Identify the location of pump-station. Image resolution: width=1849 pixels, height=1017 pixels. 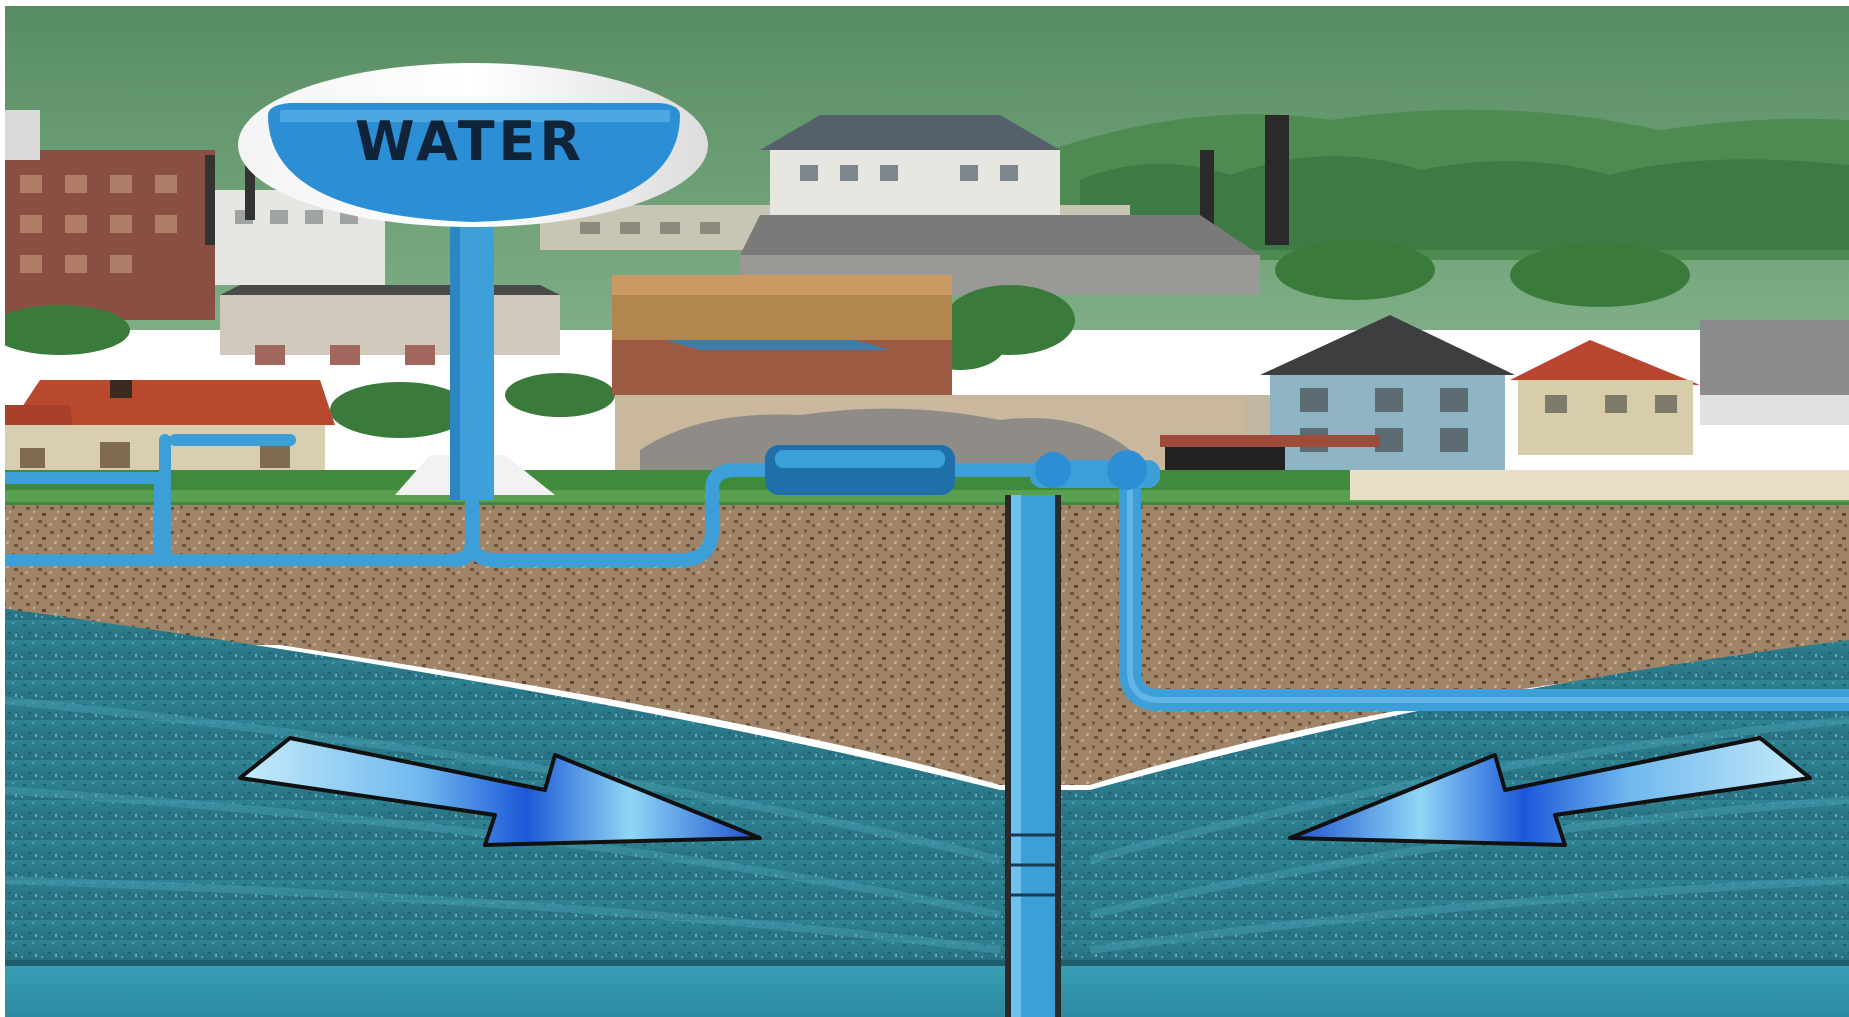
(962, 470).